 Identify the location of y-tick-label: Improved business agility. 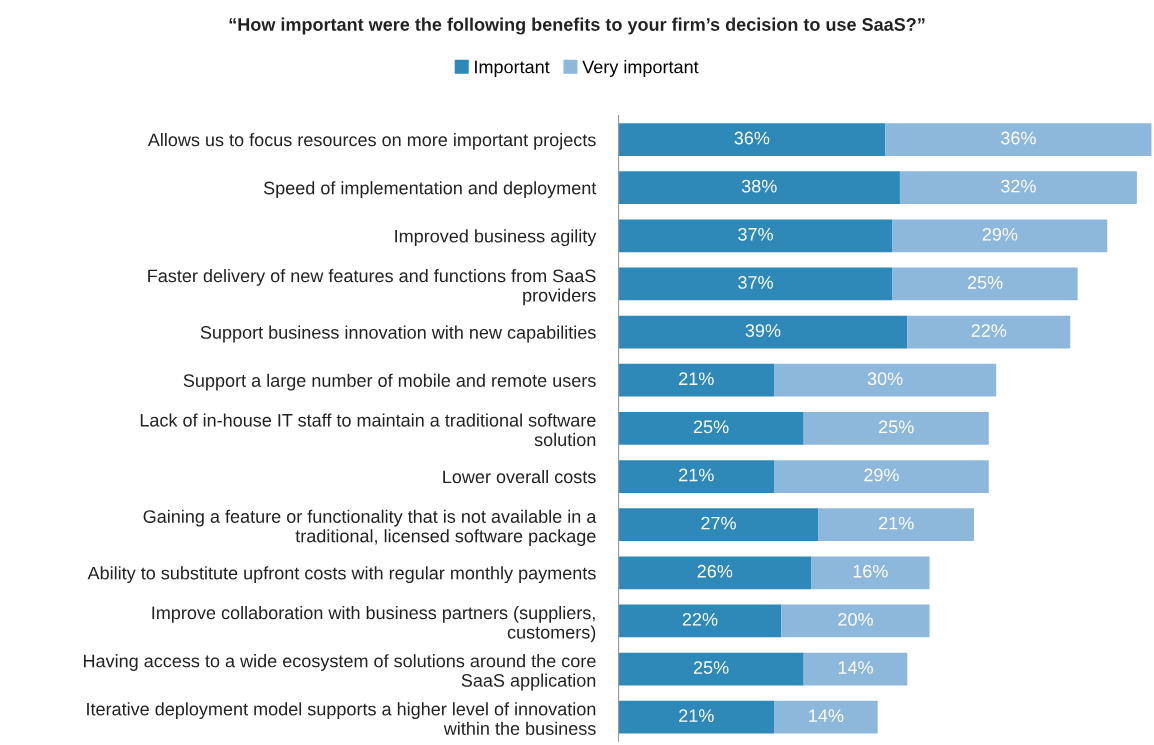
(496, 238).